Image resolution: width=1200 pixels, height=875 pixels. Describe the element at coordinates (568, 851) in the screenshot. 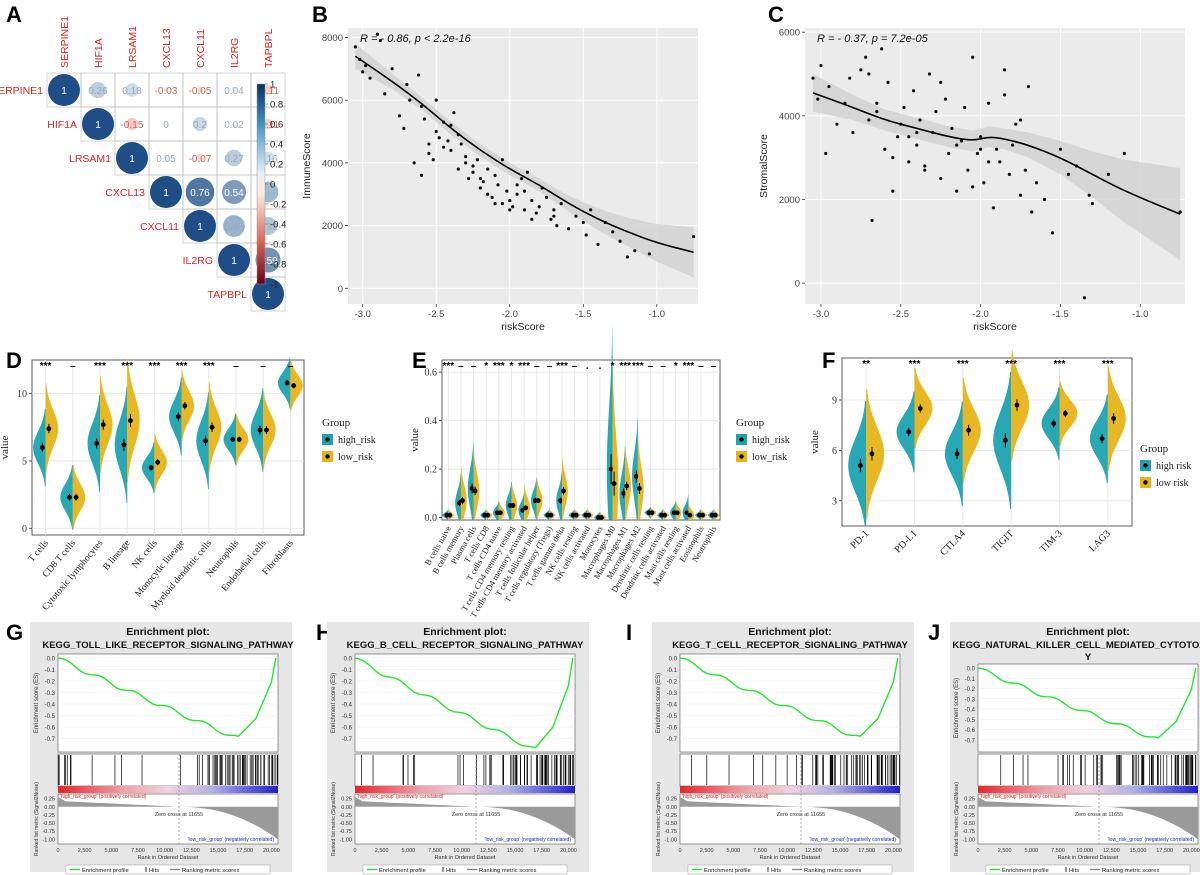

I see `x-tick-label: 20,000` at that location.